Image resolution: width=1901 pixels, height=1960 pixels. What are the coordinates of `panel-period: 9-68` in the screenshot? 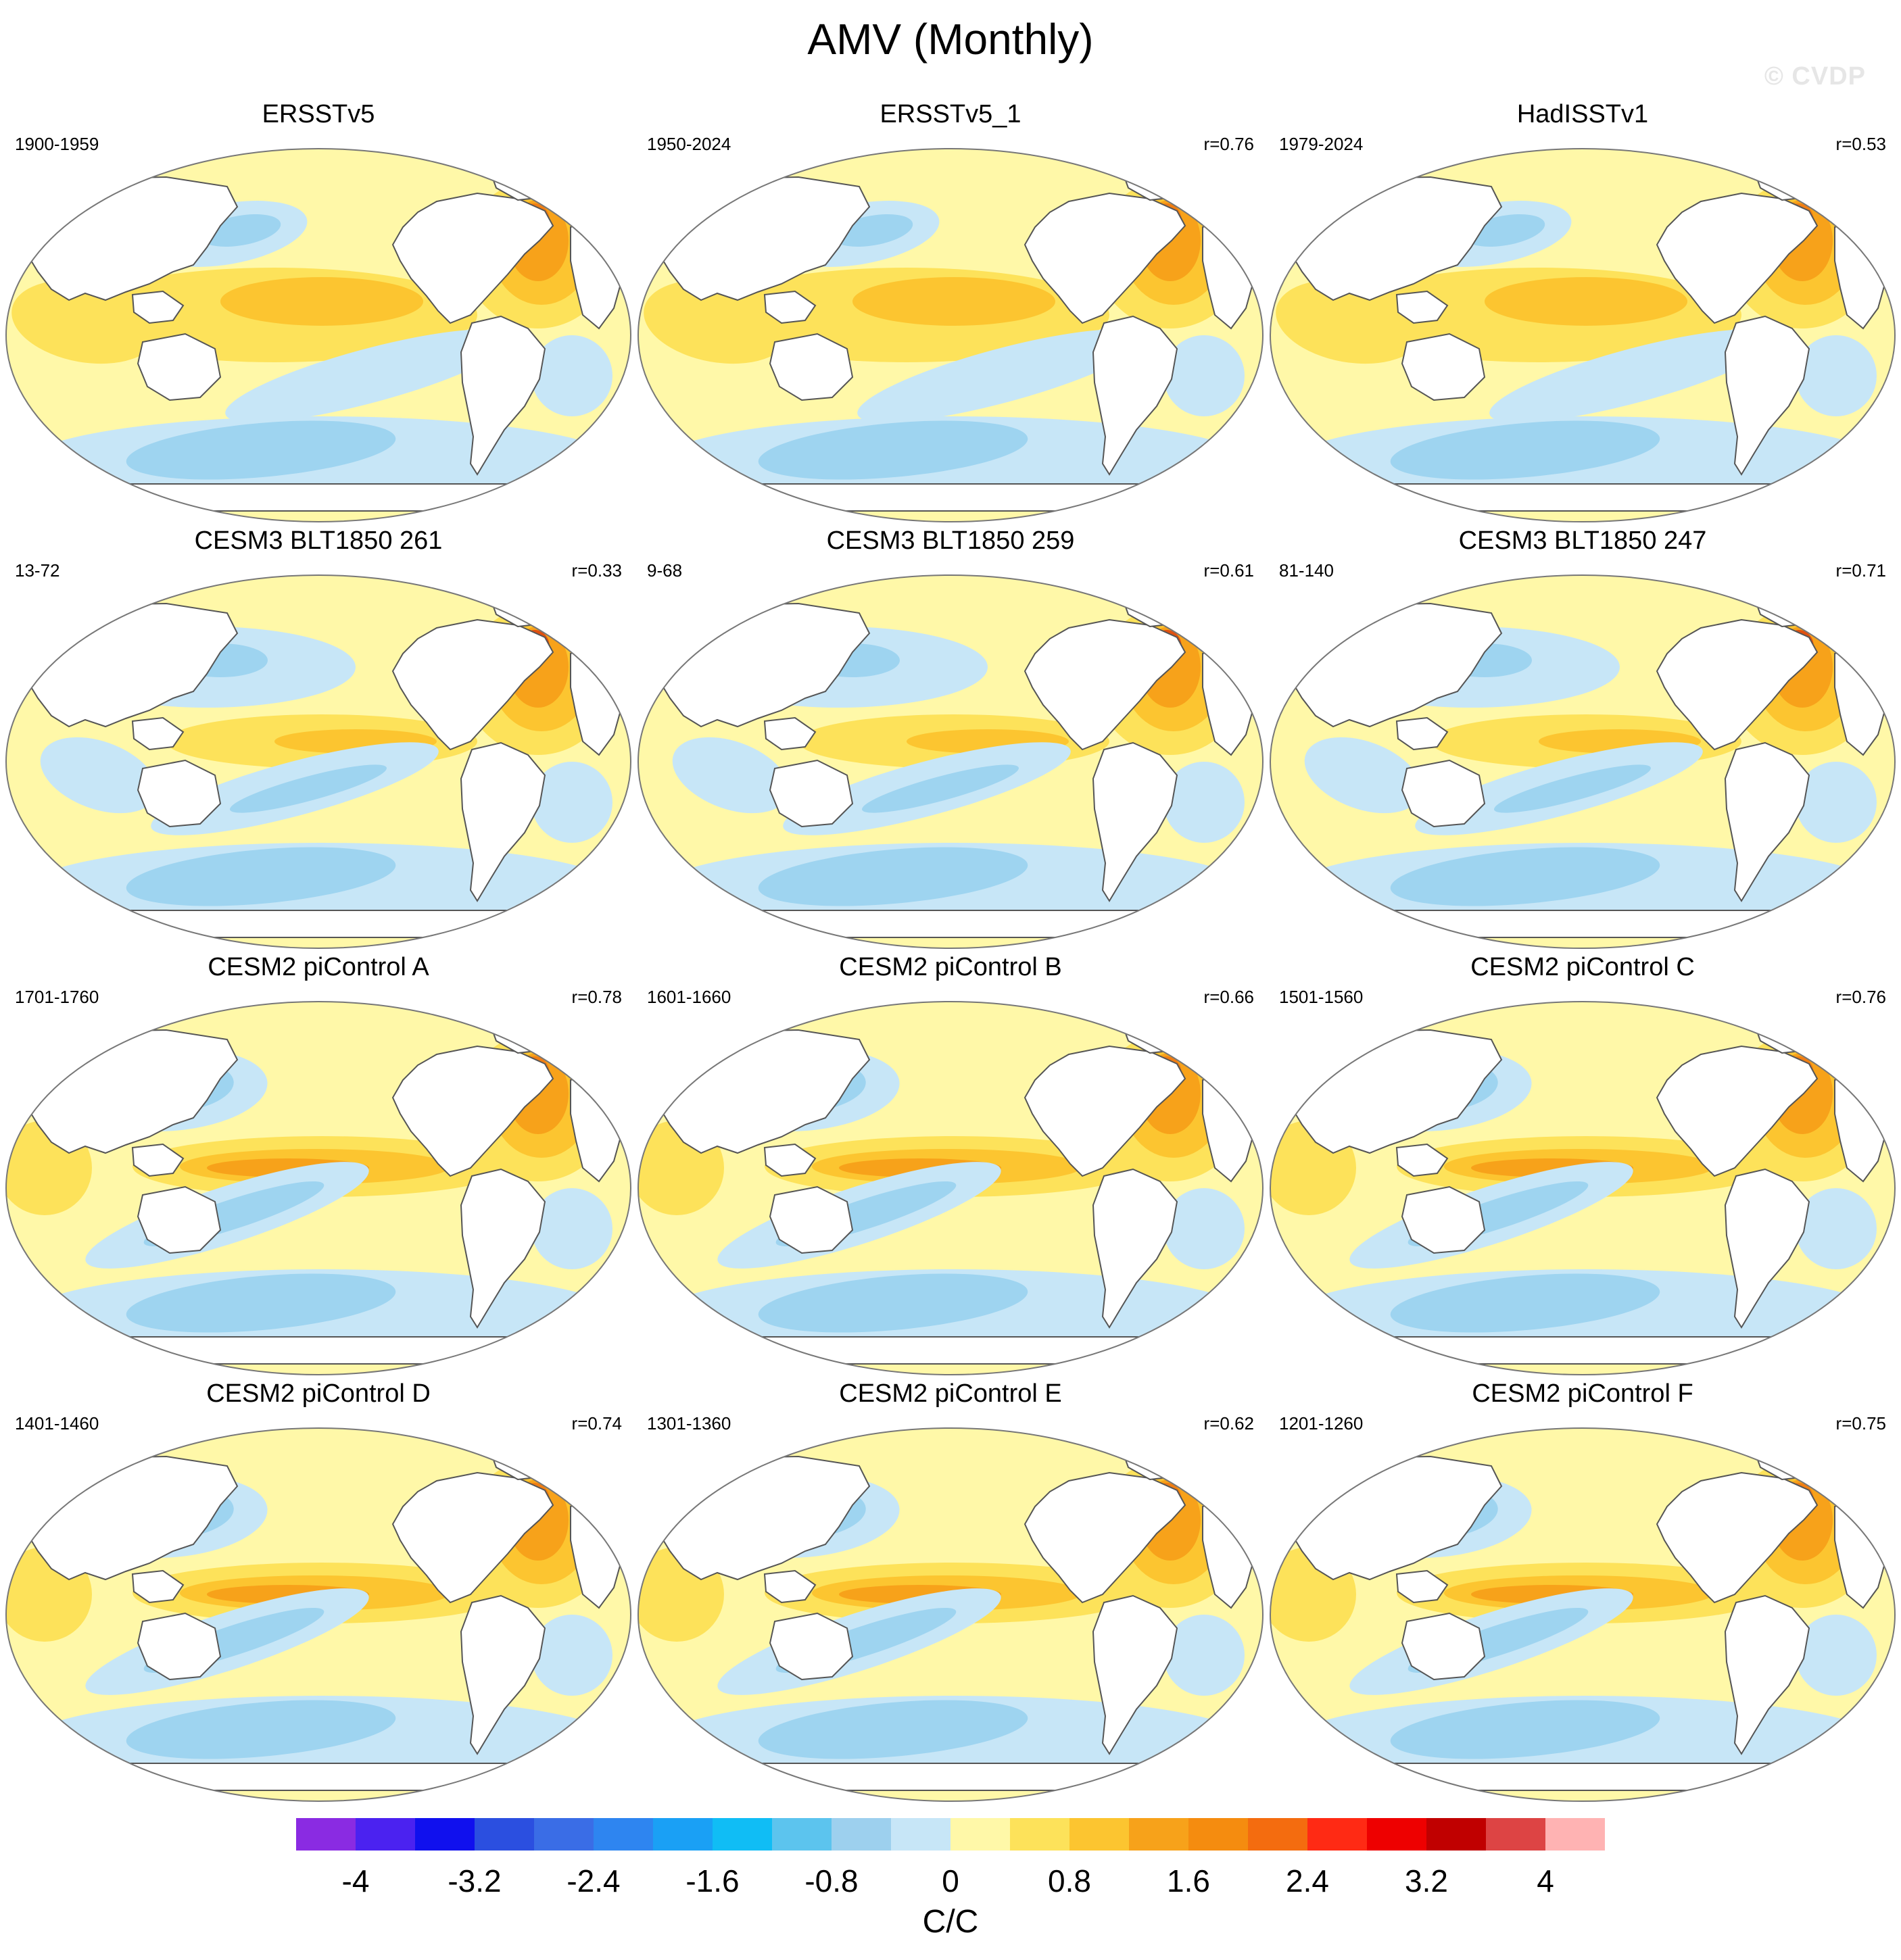 It's located at (665, 570).